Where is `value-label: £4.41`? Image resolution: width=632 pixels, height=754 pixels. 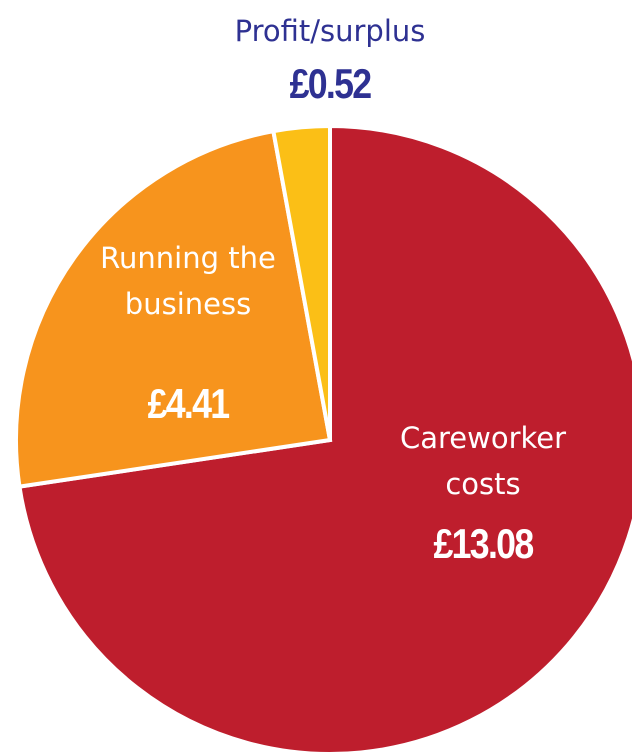
value-label: £4.41 is located at coordinates (189, 403).